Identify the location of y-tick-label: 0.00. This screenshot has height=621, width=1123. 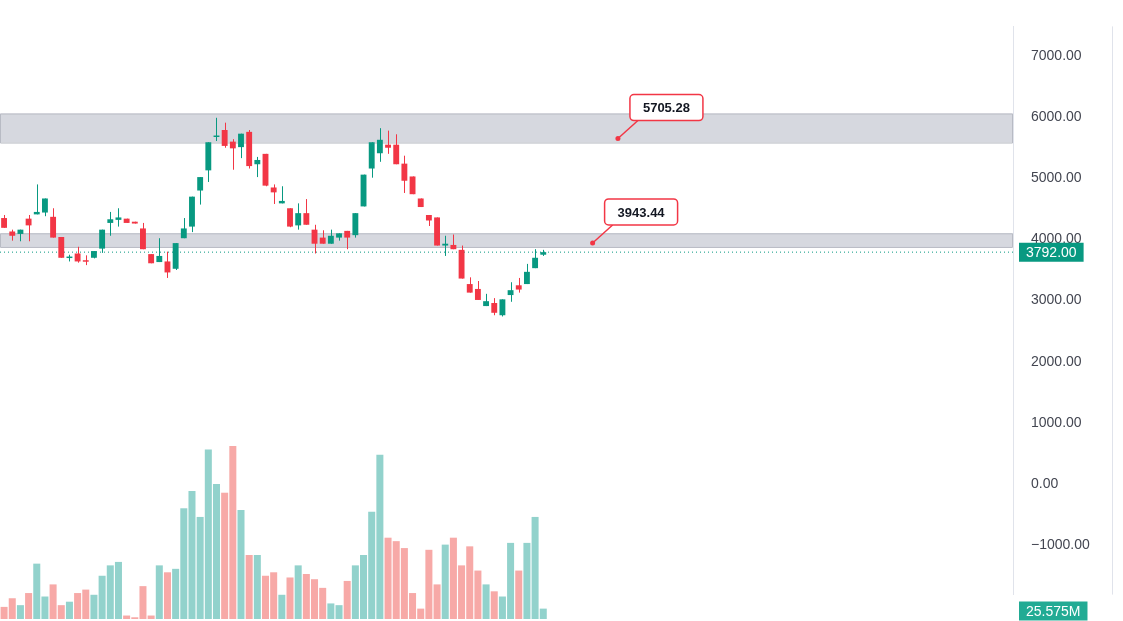
(1045, 482).